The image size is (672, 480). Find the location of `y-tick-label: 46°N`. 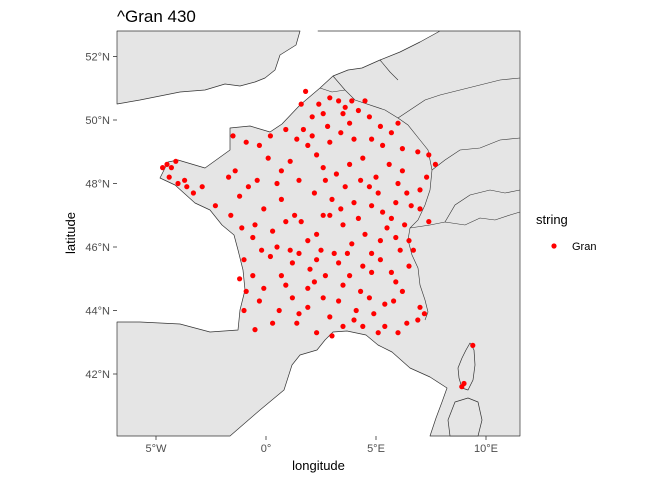

y-tick-label: 46°N is located at coordinates (97, 248).